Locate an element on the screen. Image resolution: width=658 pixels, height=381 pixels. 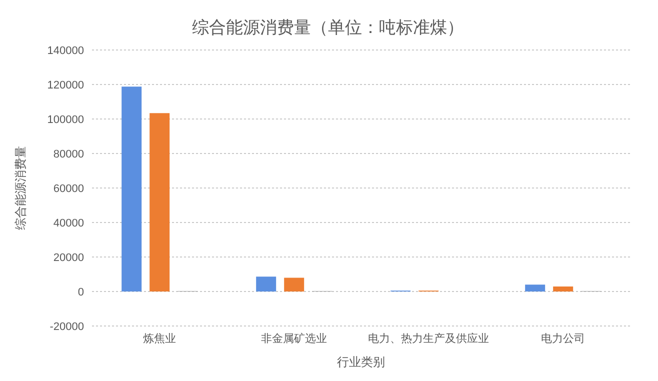
x-tick-label: 非金属矿选业 is located at coordinates (293, 338).